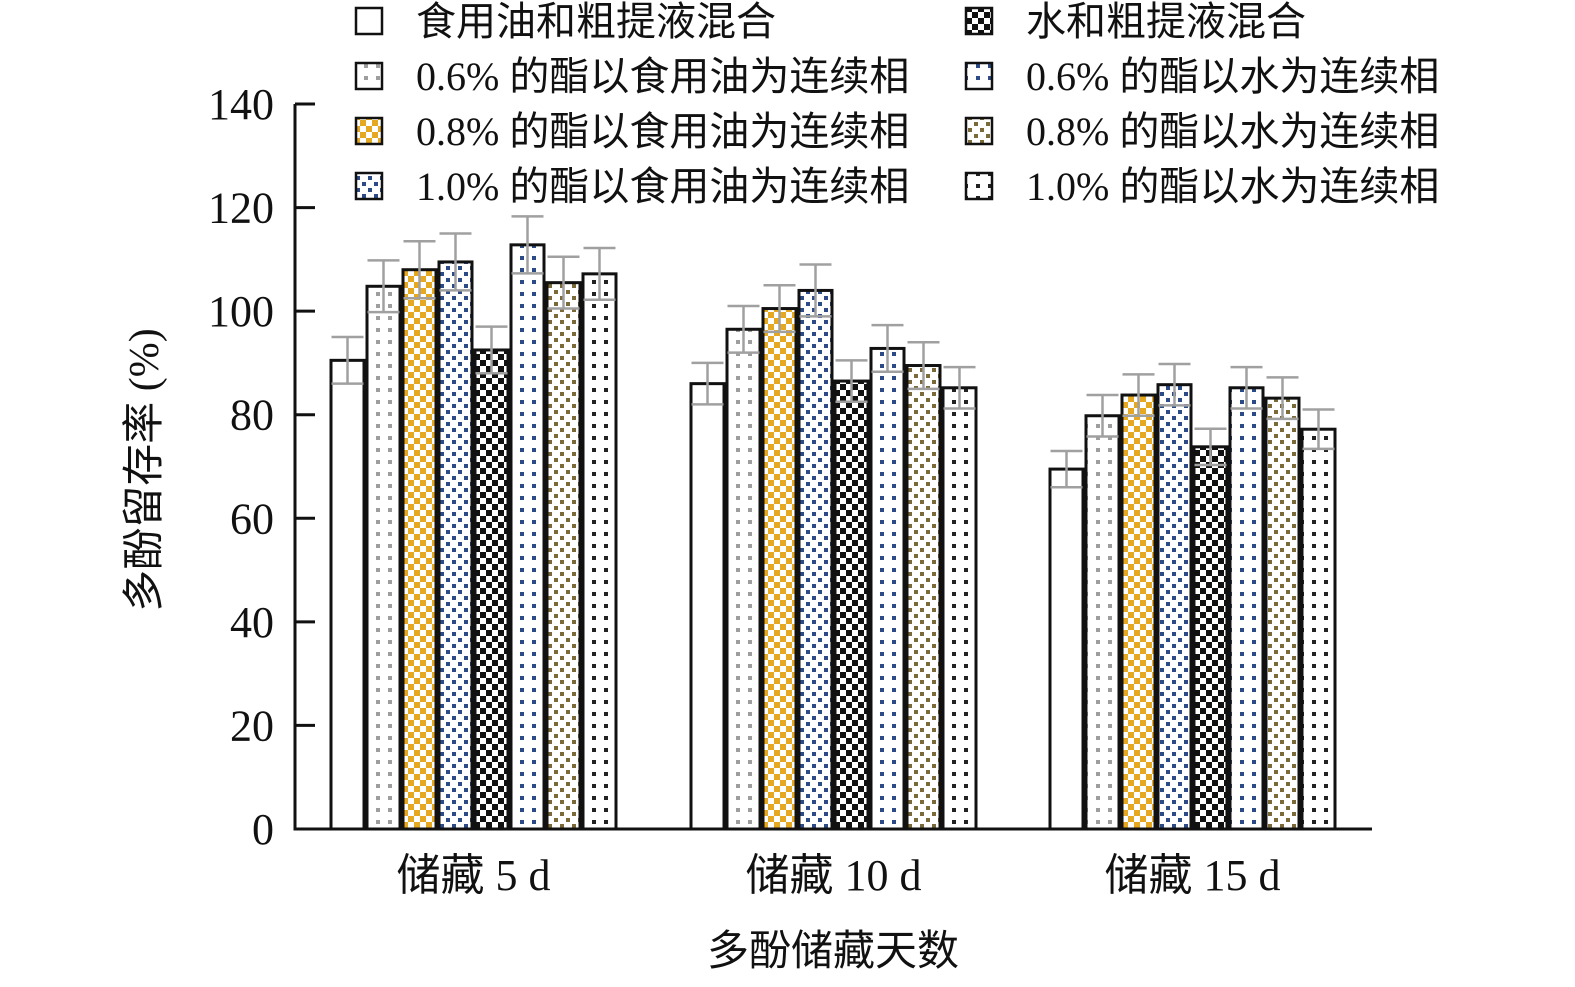 The image size is (1575, 987). What do you see at coordinates (596, 22) in the screenshot?
I see `legend-label-1: 食用油和粗提液混合` at bounding box center [596, 22].